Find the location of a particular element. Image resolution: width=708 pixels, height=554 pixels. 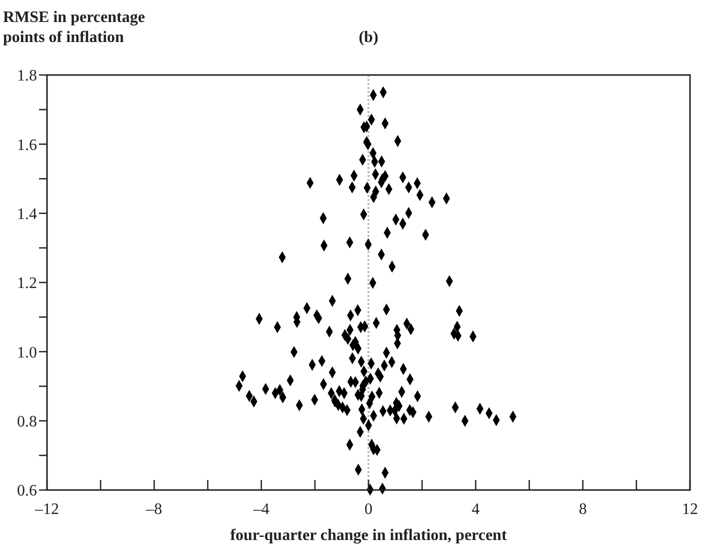

x-axis-title: four-quarter change in inflation, percent is located at coordinates (369, 535).